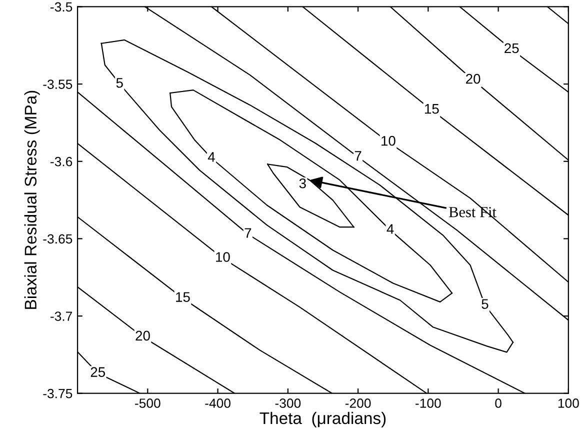 Image resolution: width=583 pixels, height=448 pixels. What do you see at coordinates (61, 7) in the screenshot?
I see `y-tick-label: -3.5` at bounding box center [61, 7].